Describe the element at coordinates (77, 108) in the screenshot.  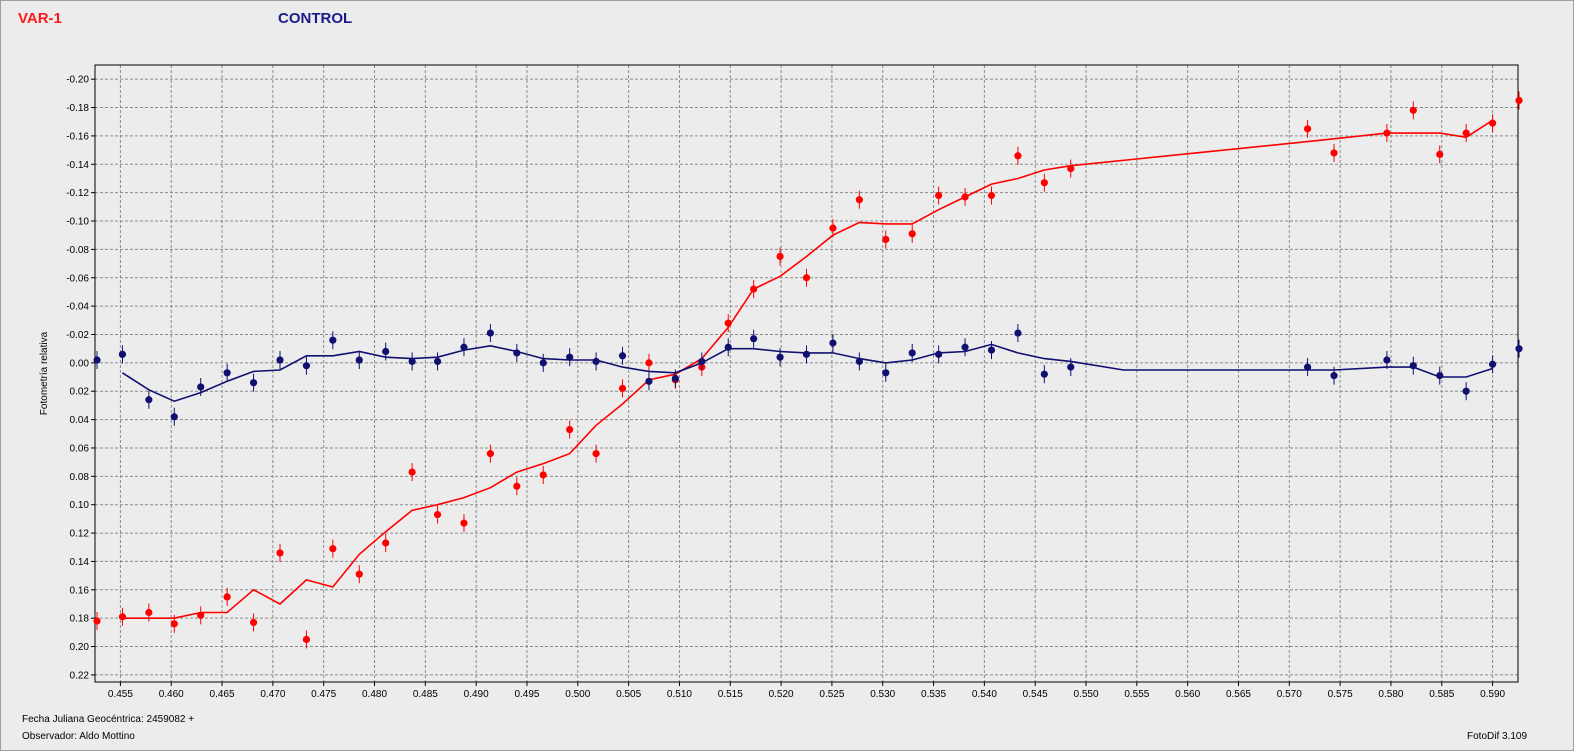
I see `y-tick-label: -0.18` at that location.